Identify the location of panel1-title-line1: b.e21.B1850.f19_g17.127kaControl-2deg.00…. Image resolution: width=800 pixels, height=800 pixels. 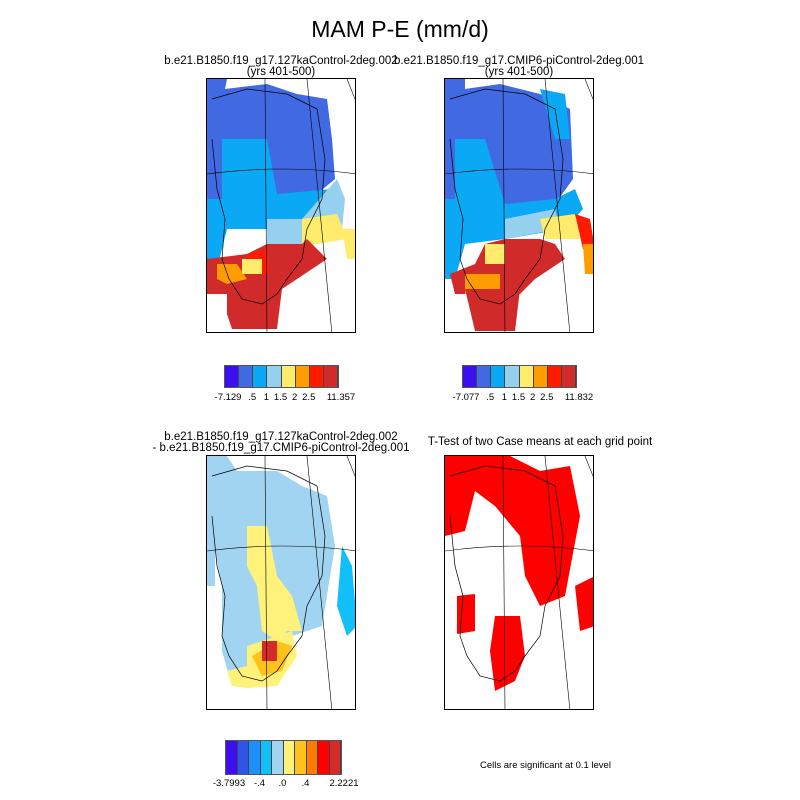
(281, 61).